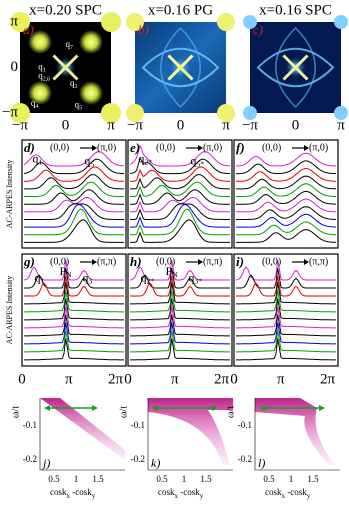 This screenshot has width=349, height=511. Describe the element at coordinates (82, 434) in the screenshot. I see `disp-bg` at that location.